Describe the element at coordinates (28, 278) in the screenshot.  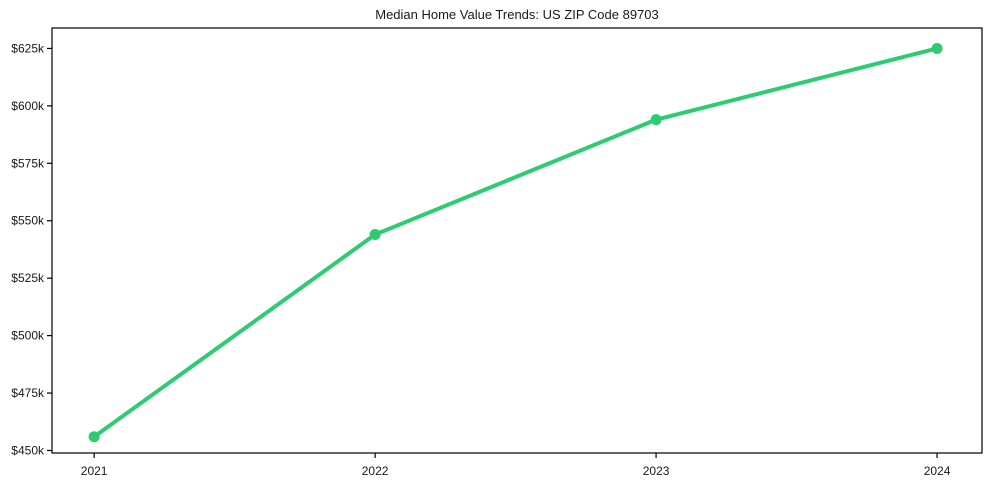
I see `y-axis-tick-label: $525k` at that location.